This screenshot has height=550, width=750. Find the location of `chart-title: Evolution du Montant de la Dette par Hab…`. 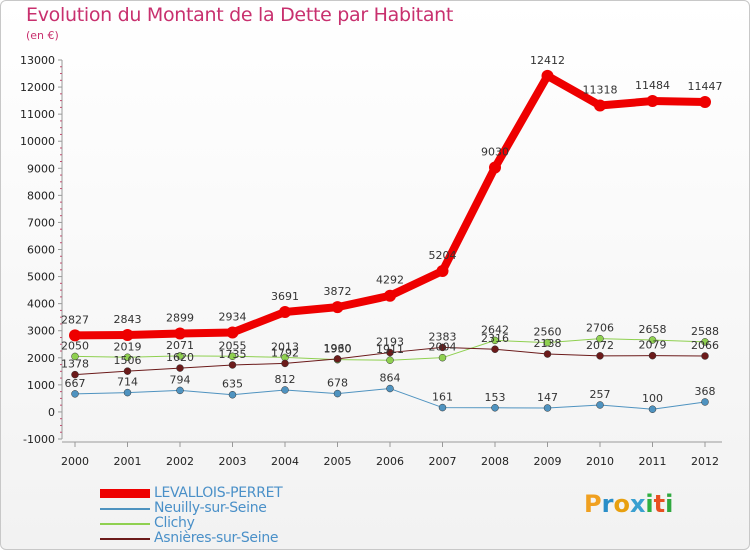

chart-title: Evolution du Montant de la Dette par Hab… is located at coordinates (240, 15).